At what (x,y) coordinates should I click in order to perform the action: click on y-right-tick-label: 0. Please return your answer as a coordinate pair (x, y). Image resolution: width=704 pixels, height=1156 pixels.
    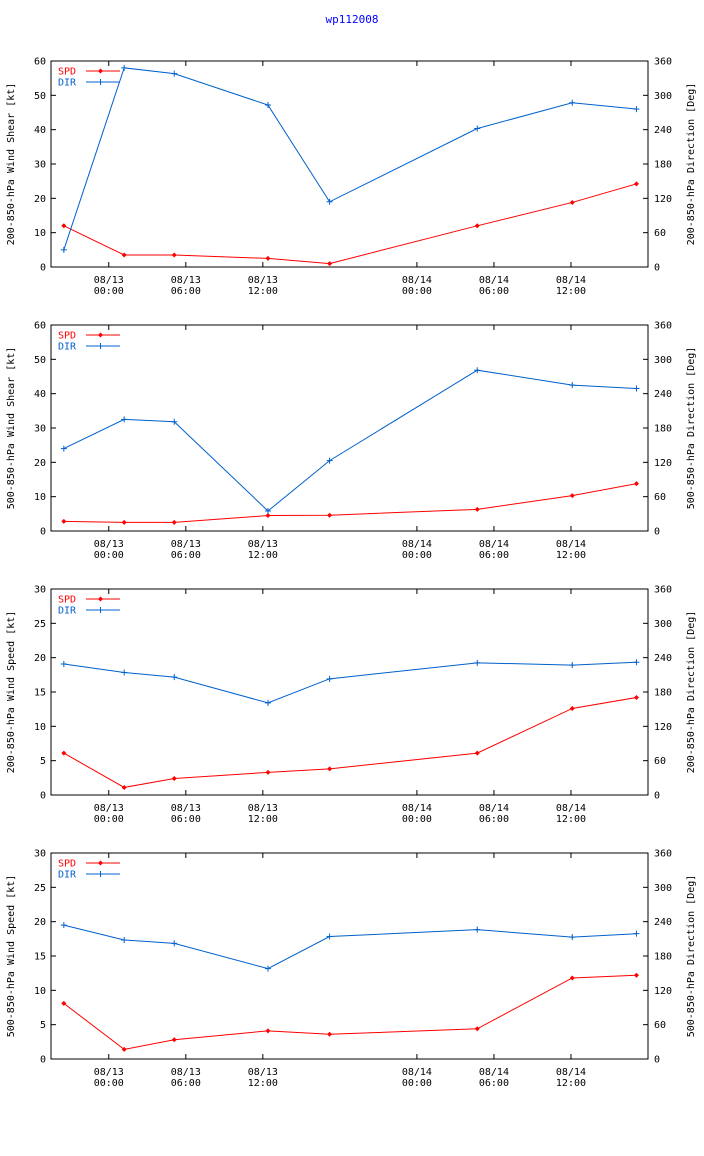
    Looking at the image, I should click on (657, 1060).